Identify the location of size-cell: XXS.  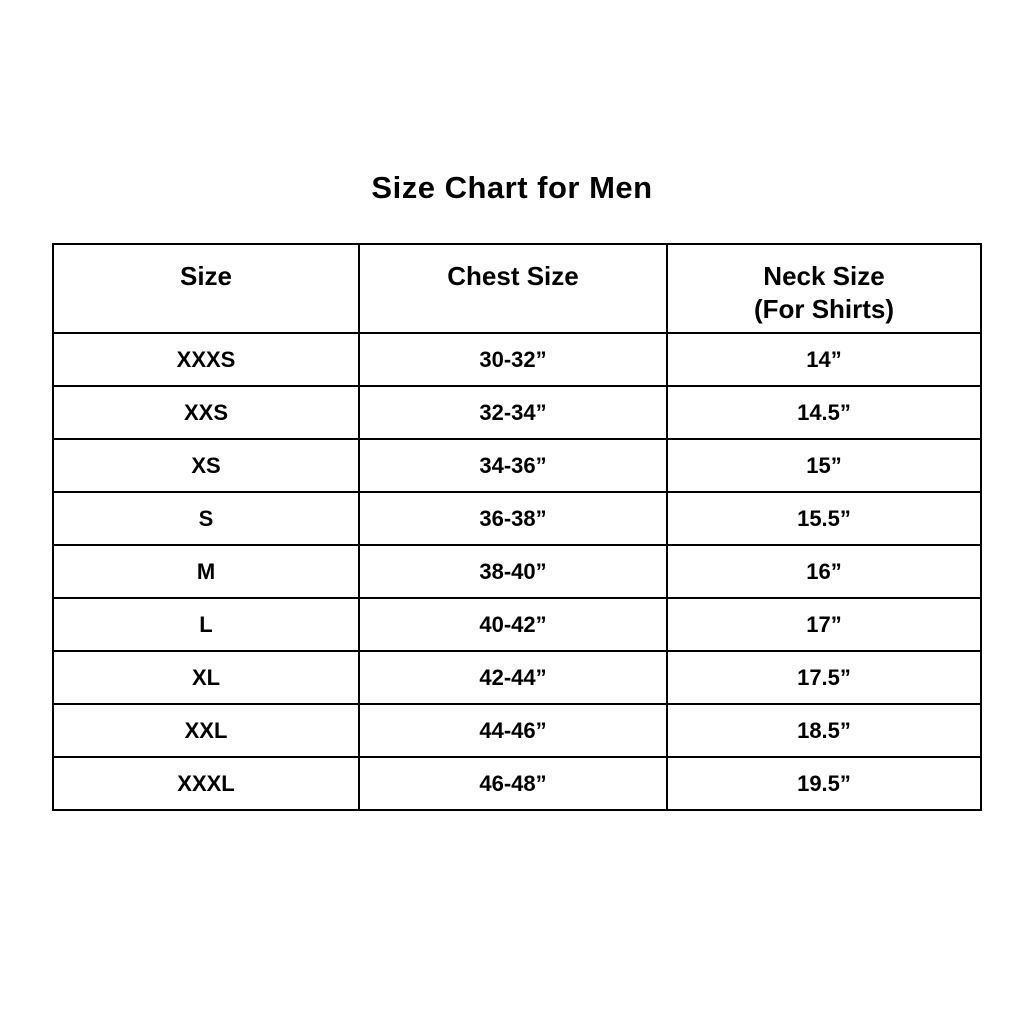
(206, 412).